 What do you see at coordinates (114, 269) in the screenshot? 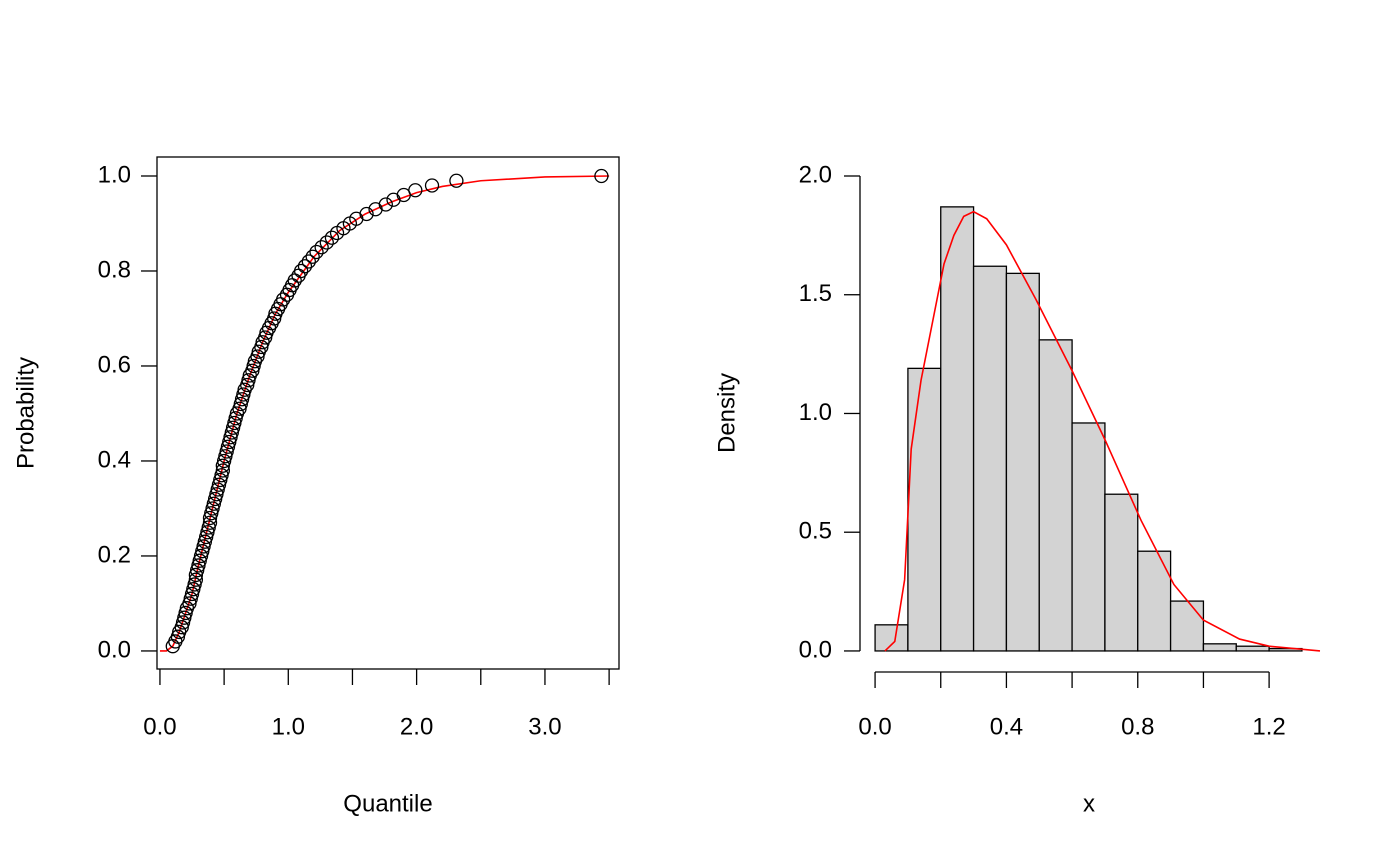
I see `y-tick-label: 0.8` at bounding box center [114, 269].